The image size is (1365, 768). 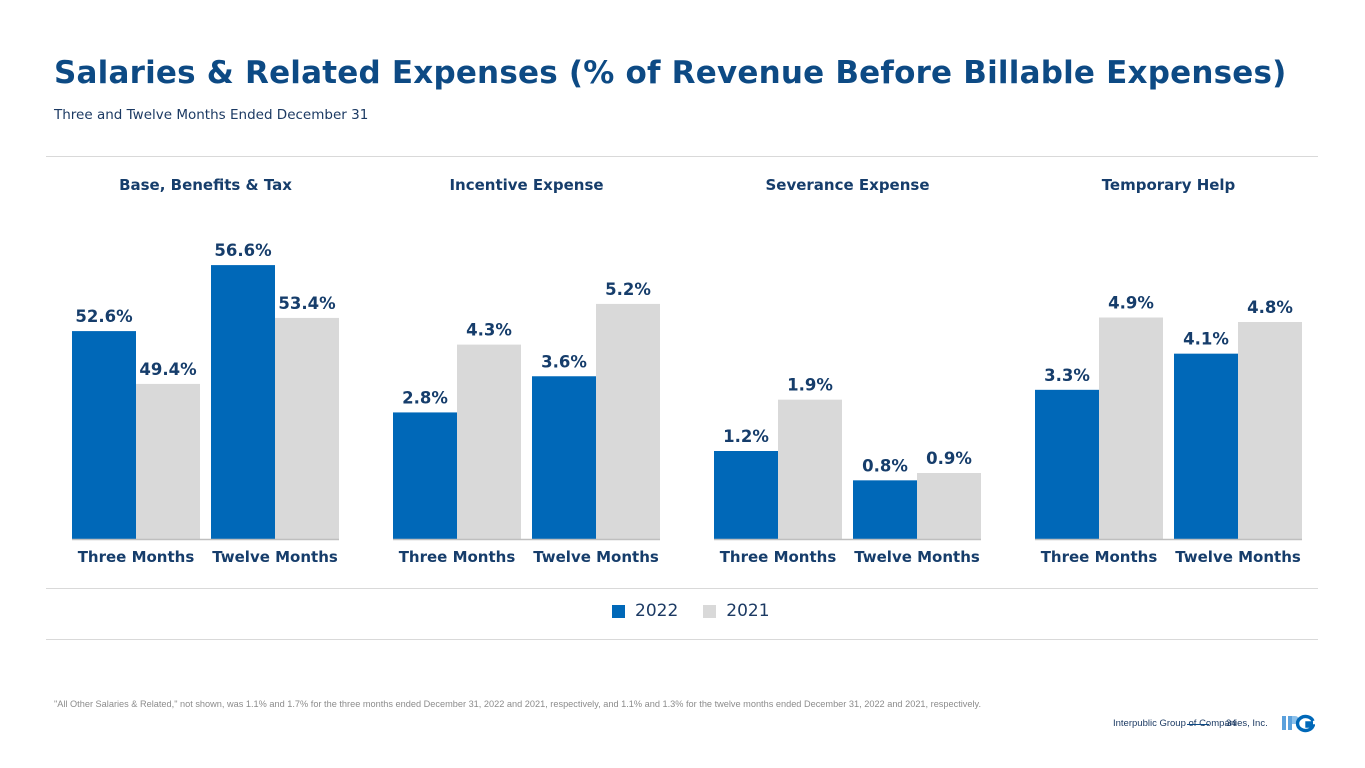 I want to click on panel-title: Temporary Help, so click(x=1169, y=185).